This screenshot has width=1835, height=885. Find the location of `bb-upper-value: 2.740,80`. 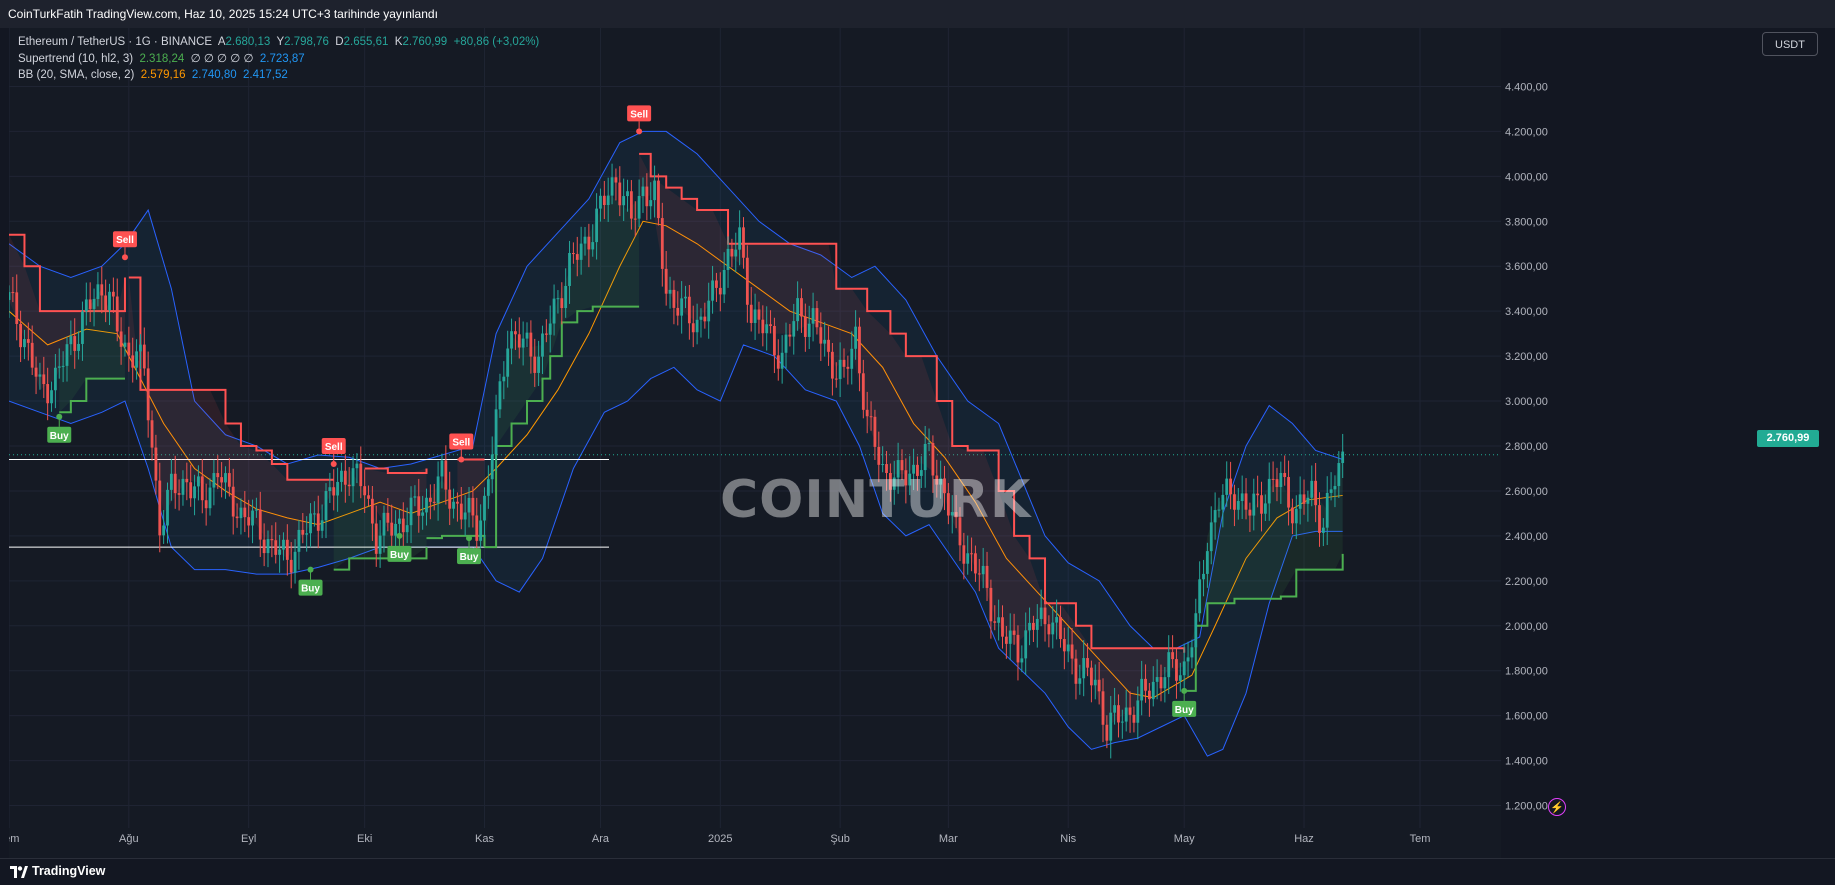

bb-upper-value: 2.740,80 is located at coordinates (214, 75).